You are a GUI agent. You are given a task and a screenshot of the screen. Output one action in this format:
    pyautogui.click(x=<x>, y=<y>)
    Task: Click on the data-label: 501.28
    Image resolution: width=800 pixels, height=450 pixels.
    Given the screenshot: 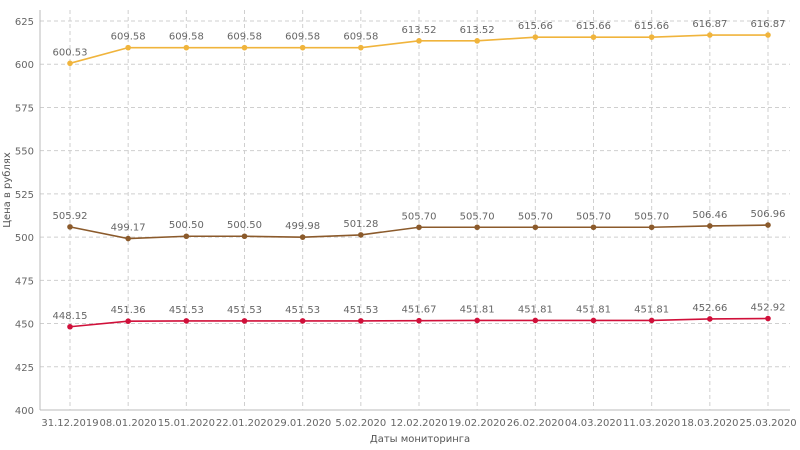 What is the action you would take?
    pyautogui.click(x=360, y=224)
    